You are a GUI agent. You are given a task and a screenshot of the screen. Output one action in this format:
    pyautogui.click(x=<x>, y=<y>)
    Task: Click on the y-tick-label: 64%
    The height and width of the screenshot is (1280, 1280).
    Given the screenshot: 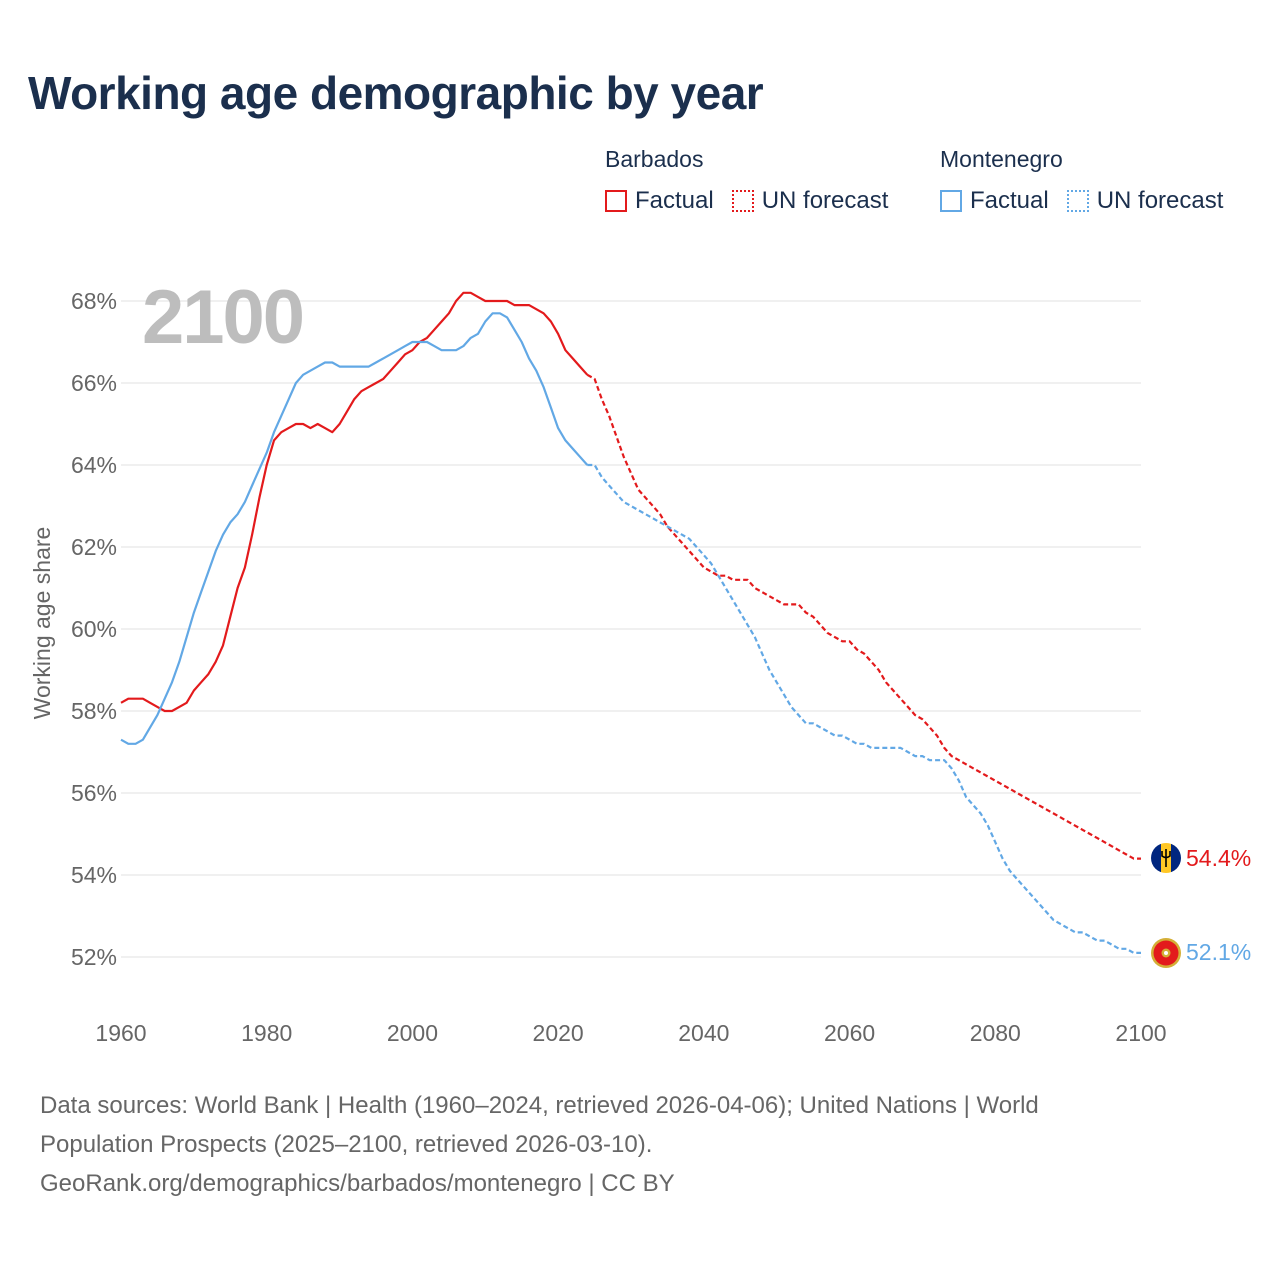 What is the action you would take?
    pyautogui.click(x=94, y=465)
    